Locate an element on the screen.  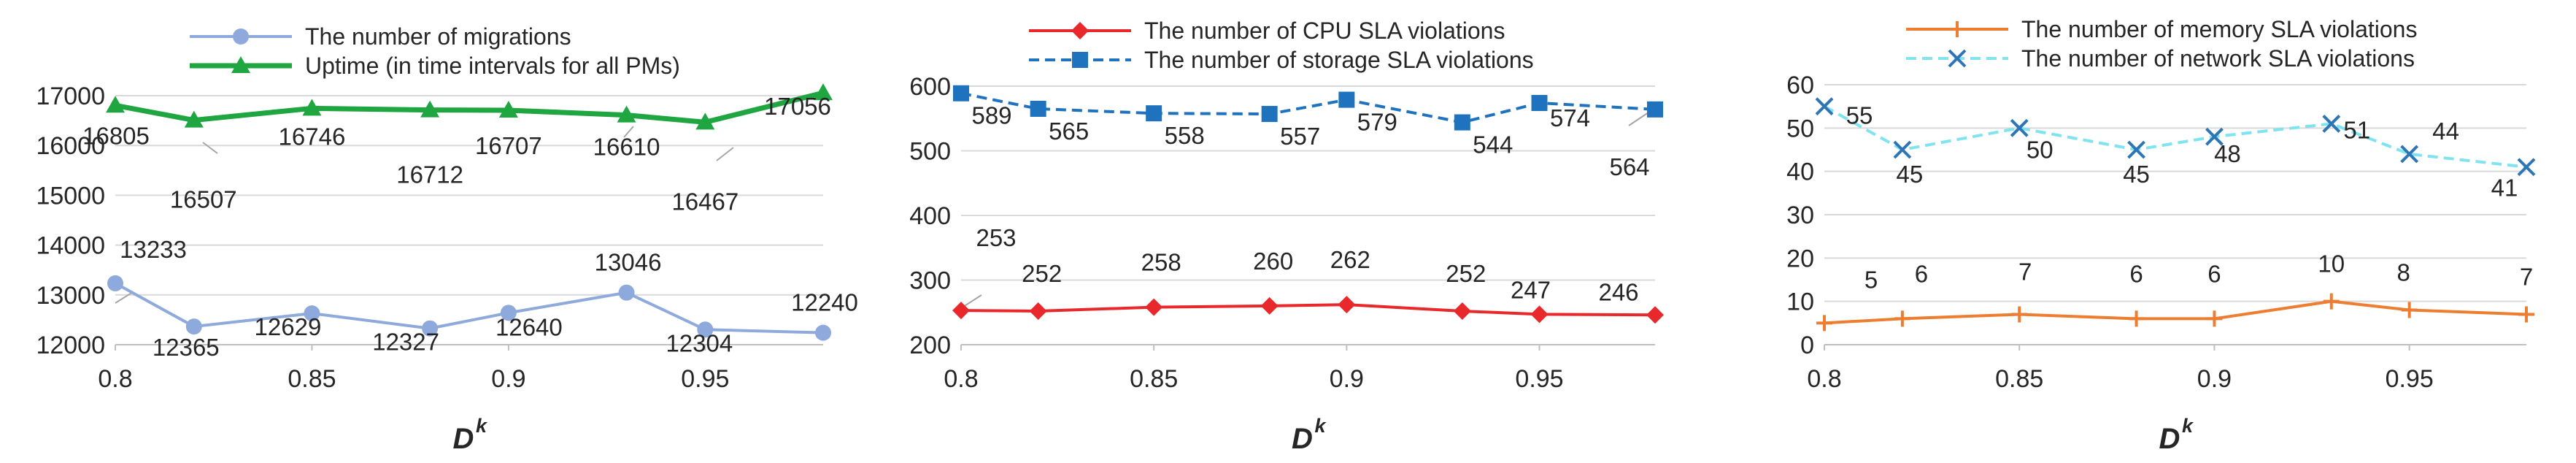
legend-label: The number of storage SLA violations is located at coordinates (1339, 60).